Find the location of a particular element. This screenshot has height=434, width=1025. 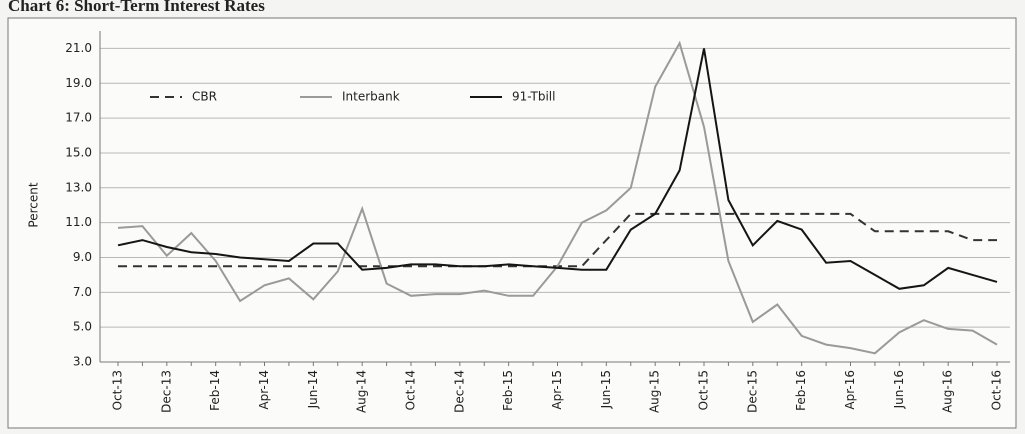

x-tick-label: Aug-14 is located at coordinates (362, 391).